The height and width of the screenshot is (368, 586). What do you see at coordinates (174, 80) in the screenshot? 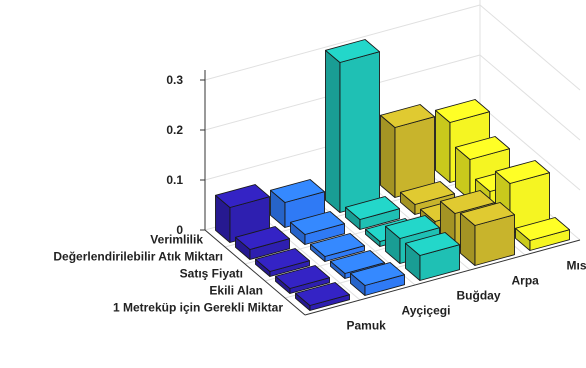
I see `z-tick-label: 0.3` at bounding box center [174, 80].